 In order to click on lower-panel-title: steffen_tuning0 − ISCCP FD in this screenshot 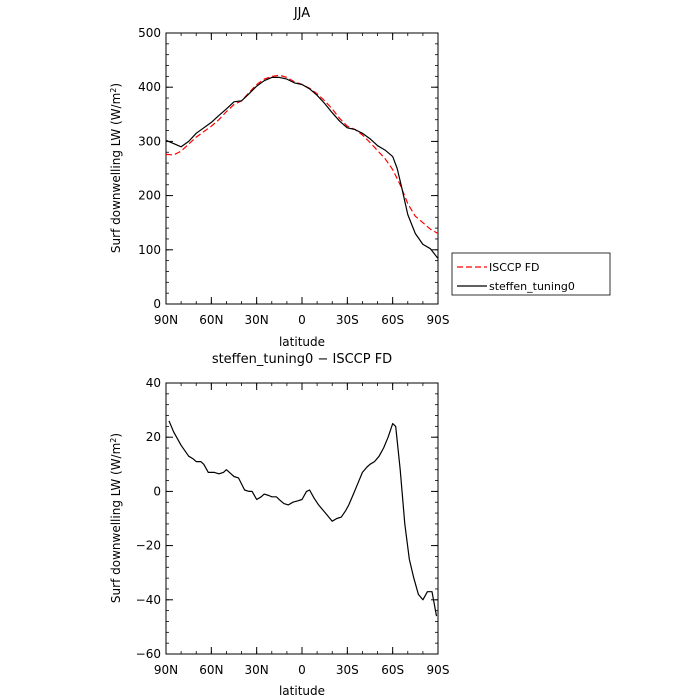, I will do `click(302, 359)`.